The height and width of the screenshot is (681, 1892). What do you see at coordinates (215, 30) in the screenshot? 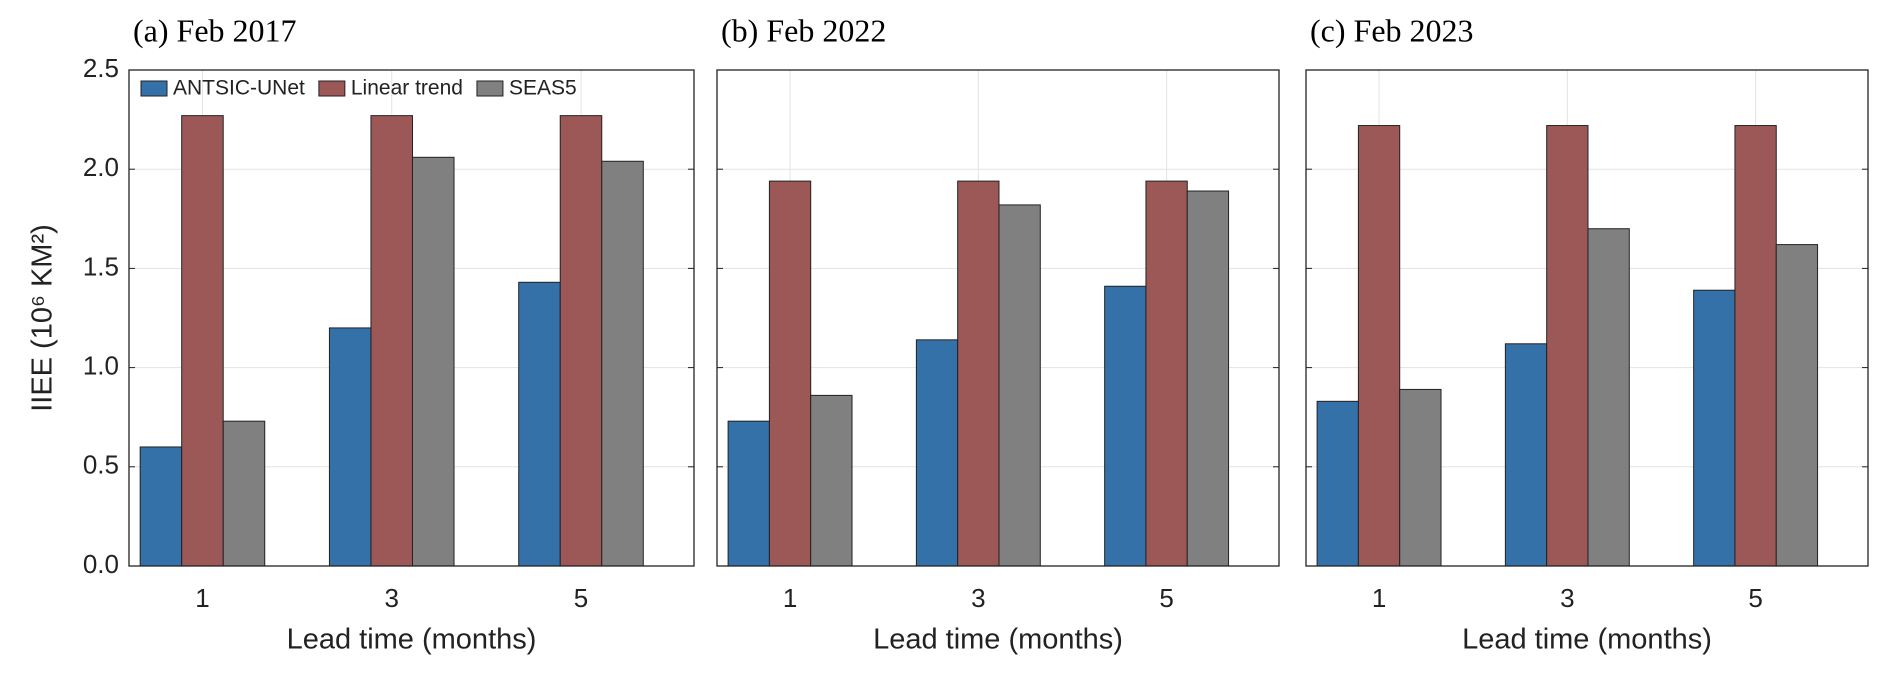
I see `chart-title: (a) Feb 2017` at bounding box center [215, 30].